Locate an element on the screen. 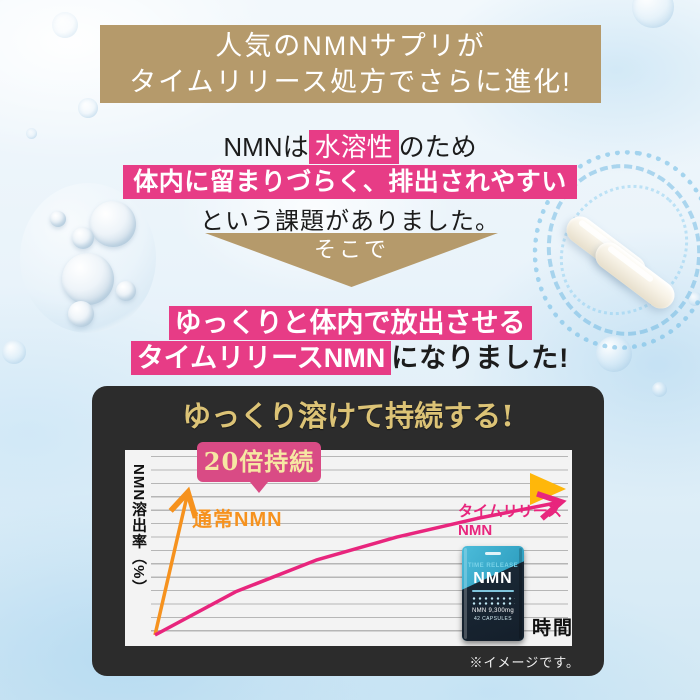 This screenshot has width=700, height=700. headline-banner: 人気のNMNサプリが タイムリリース処方でさらに進化! is located at coordinates (350, 64).